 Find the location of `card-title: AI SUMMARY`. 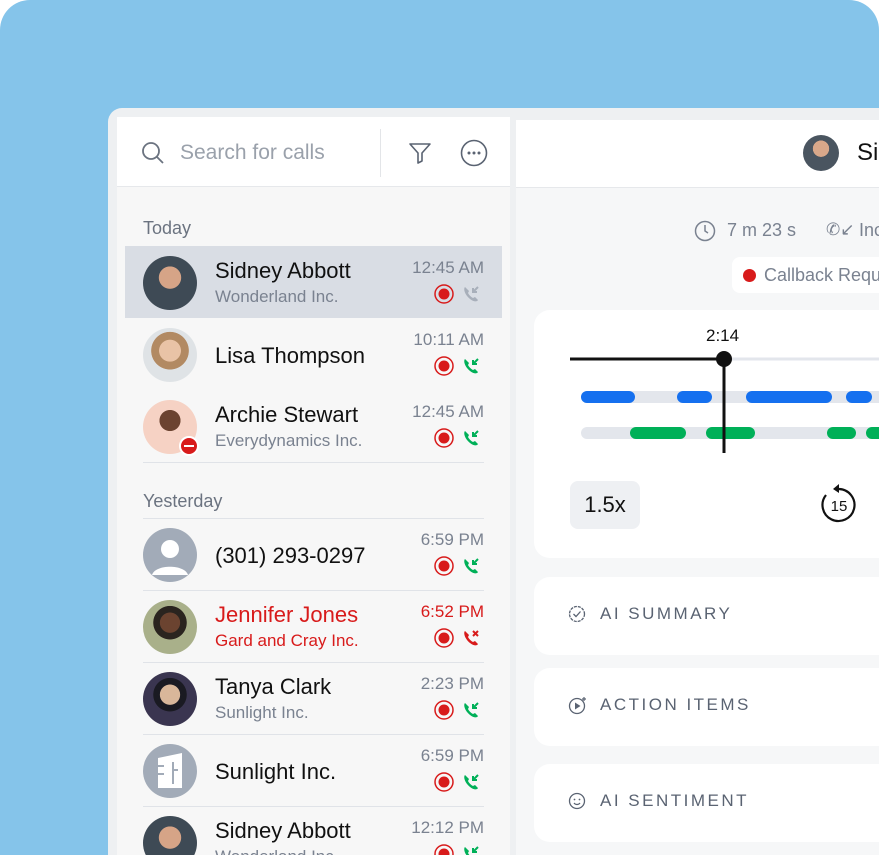

card-title: AI SUMMARY is located at coordinates (666, 613).